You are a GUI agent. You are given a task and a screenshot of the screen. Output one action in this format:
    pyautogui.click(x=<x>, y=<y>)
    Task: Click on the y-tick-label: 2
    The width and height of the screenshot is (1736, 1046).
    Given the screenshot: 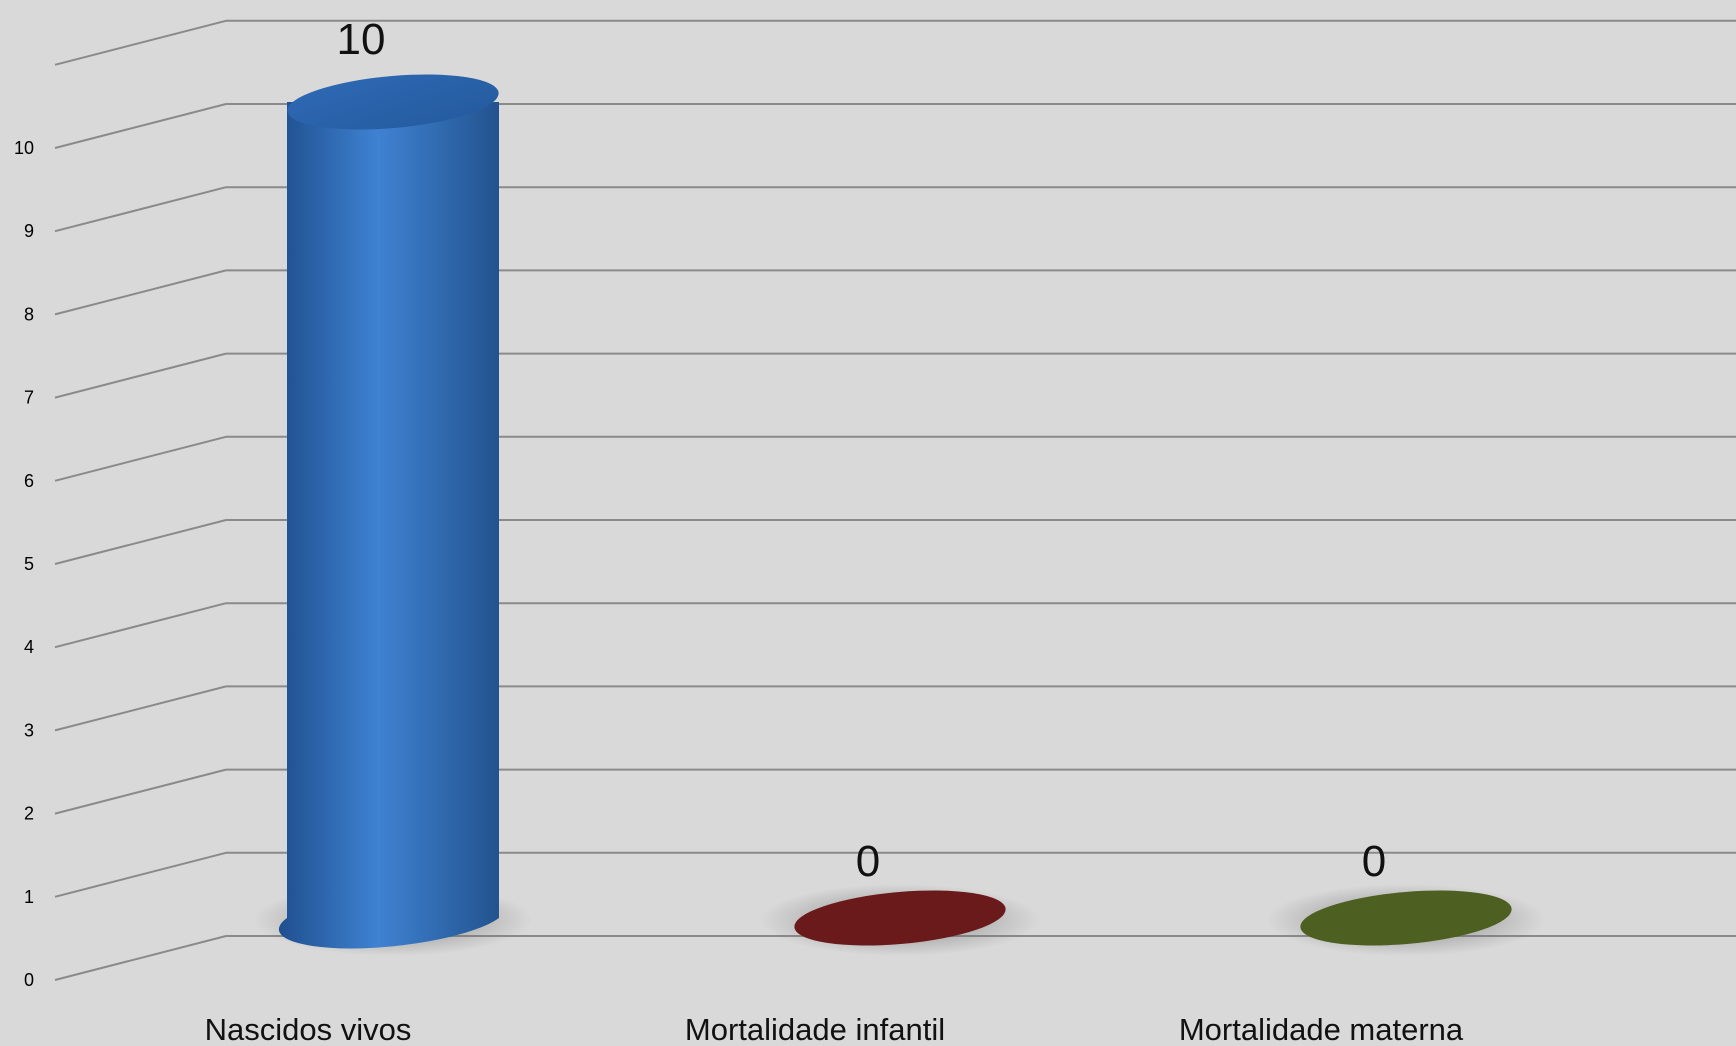 What is the action you would take?
    pyautogui.click(x=29, y=814)
    